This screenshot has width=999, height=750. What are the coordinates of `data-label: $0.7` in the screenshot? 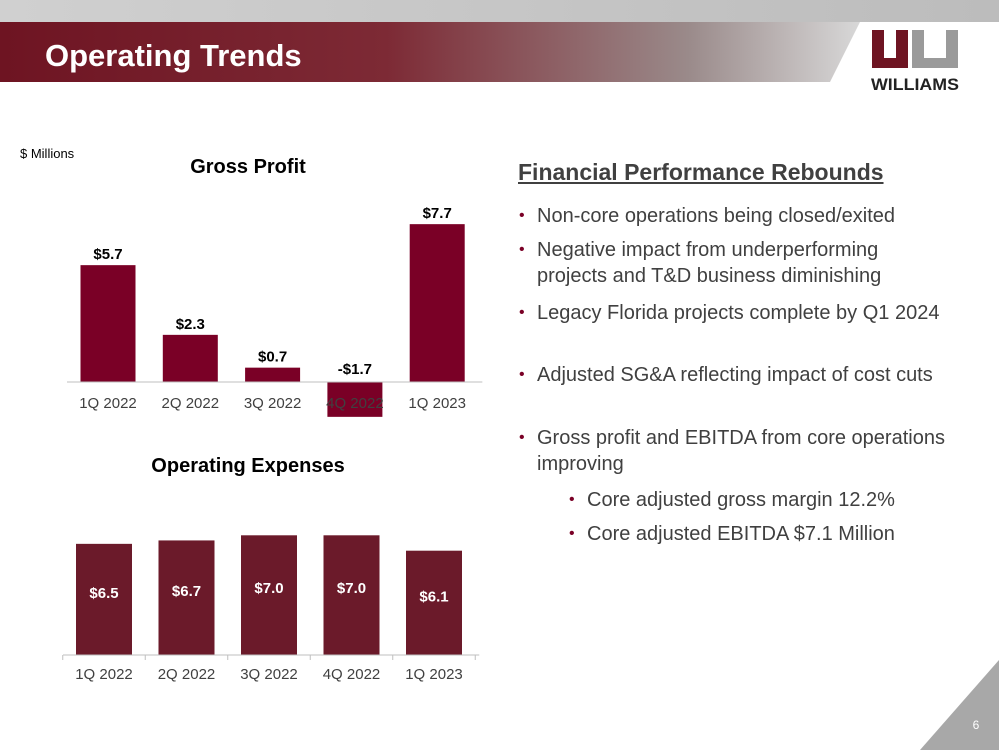 It's located at (272, 357).